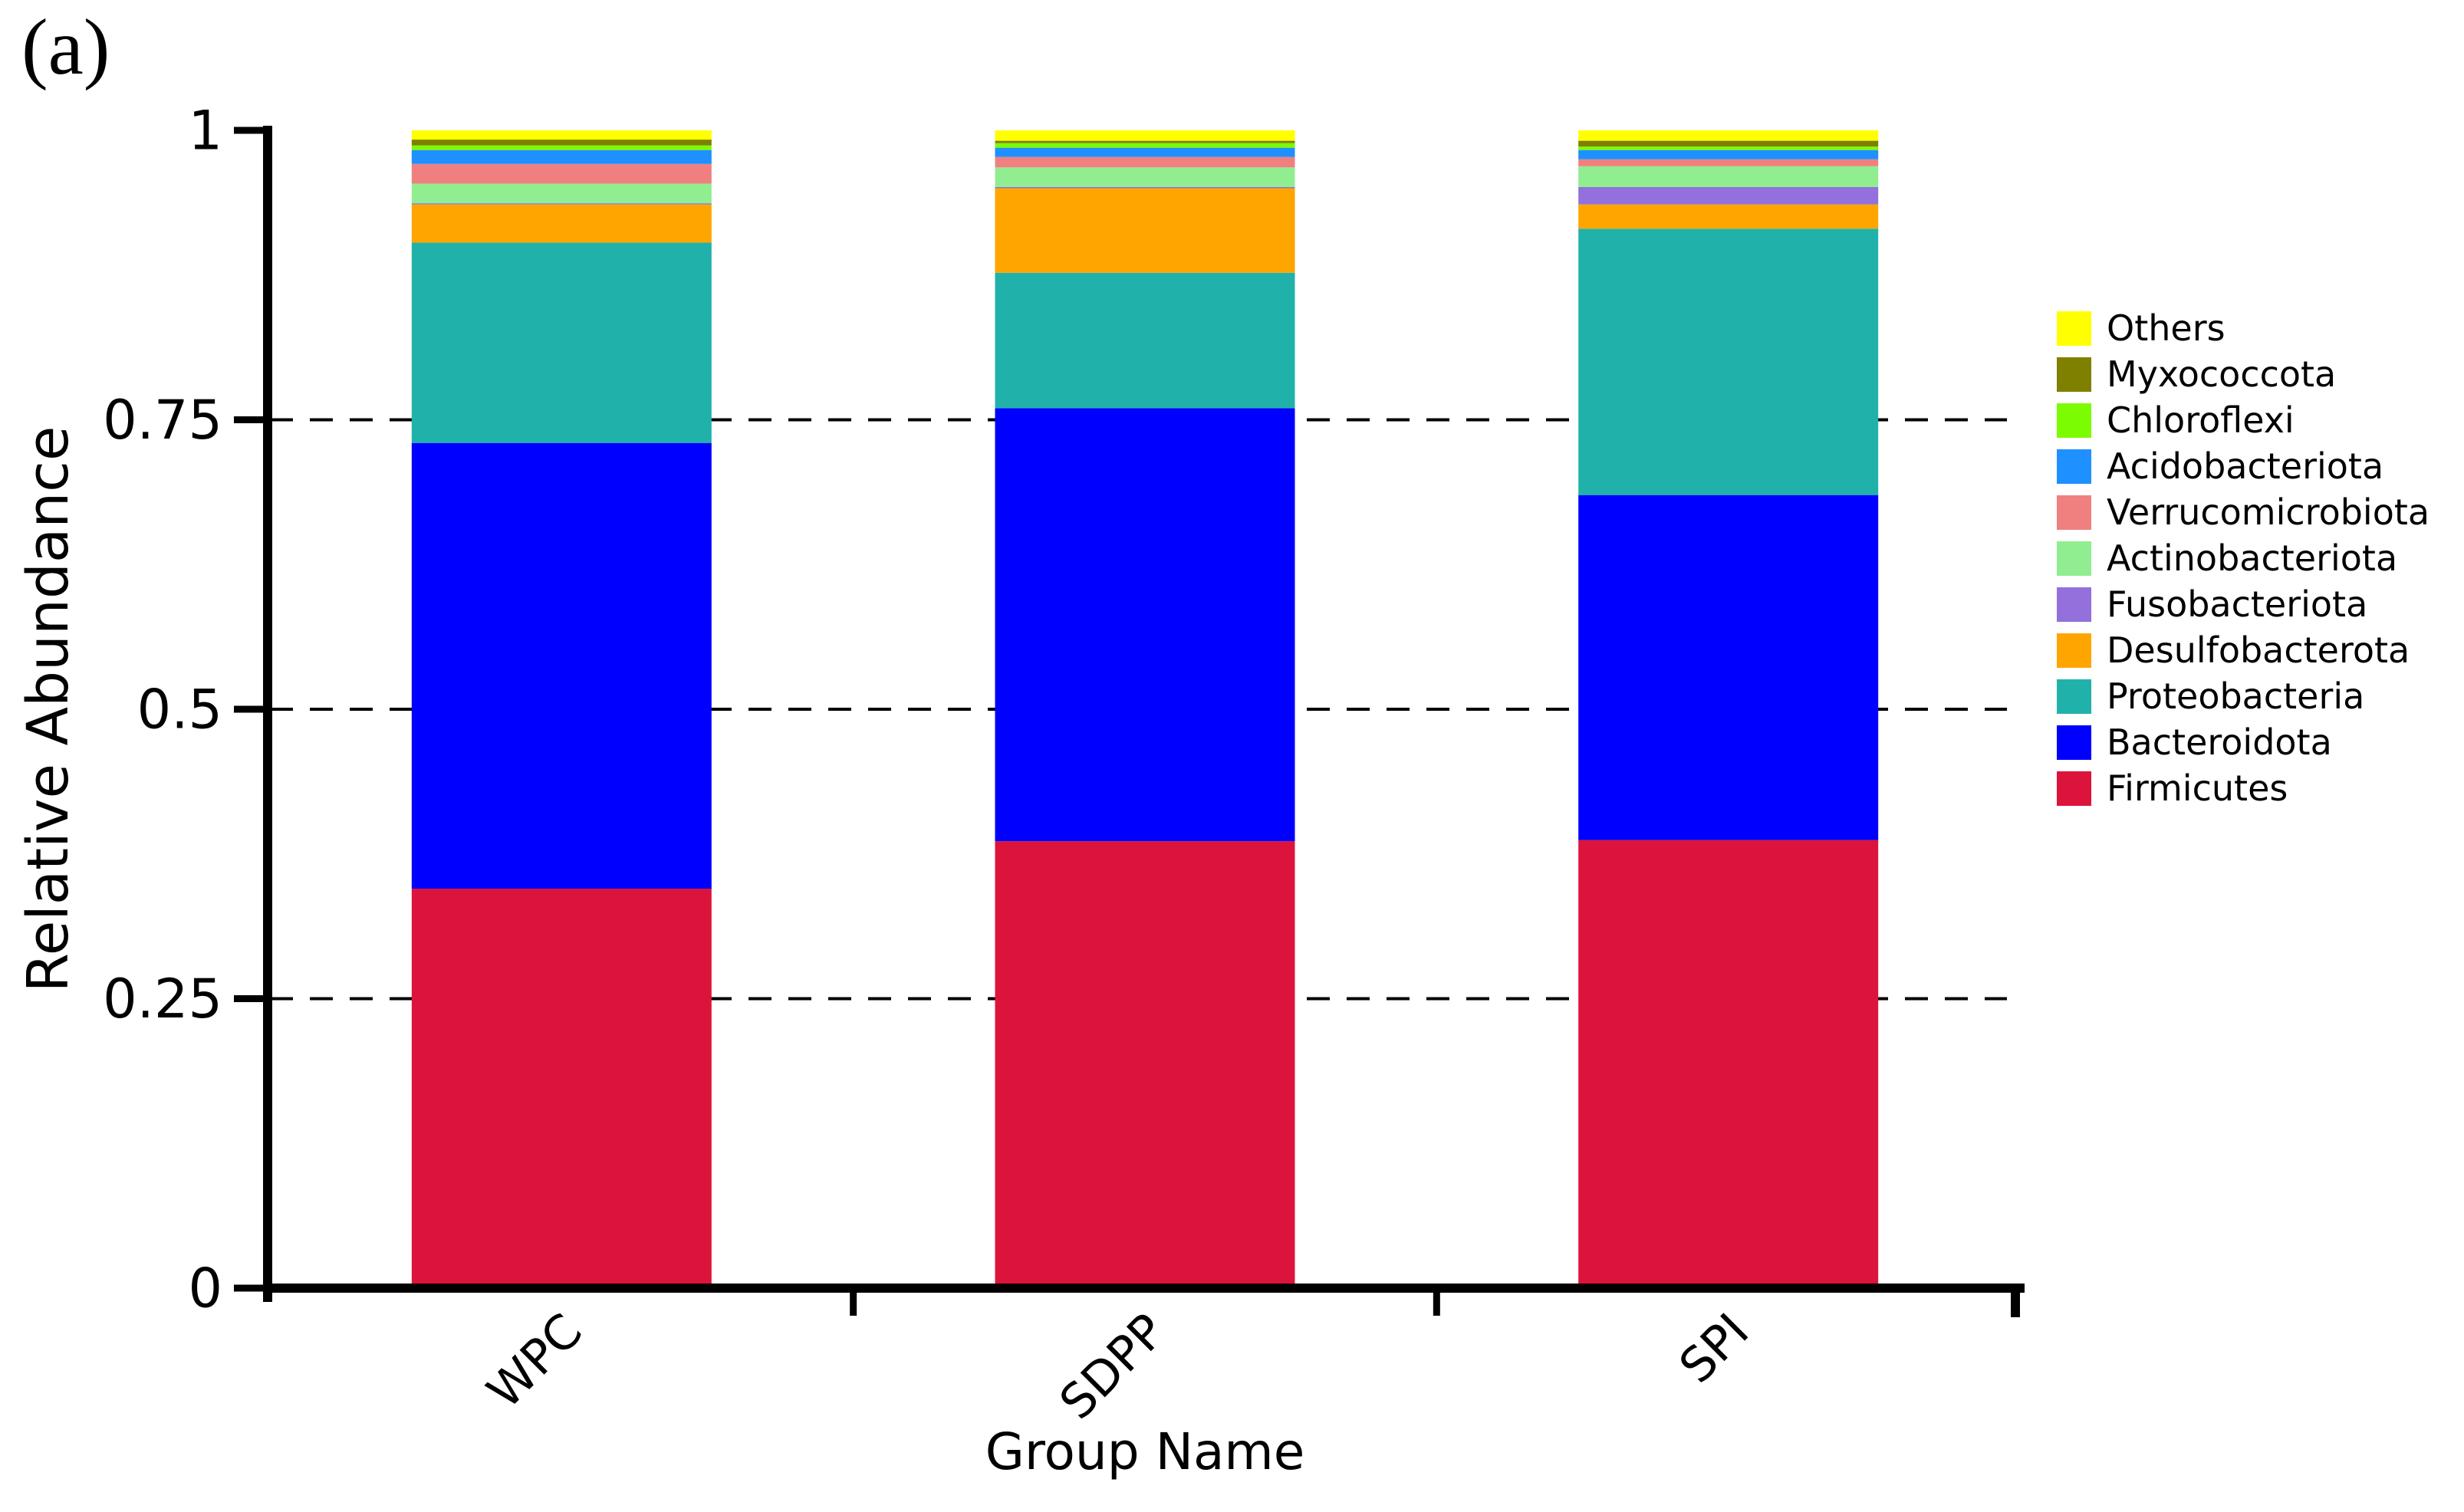 The image size is (2464, 1512). What do you see at coordinates (1713, 1348) in the screenshot?
I see `x-tick-label-SPI: SPI` at bounding box center [1713, 1348].